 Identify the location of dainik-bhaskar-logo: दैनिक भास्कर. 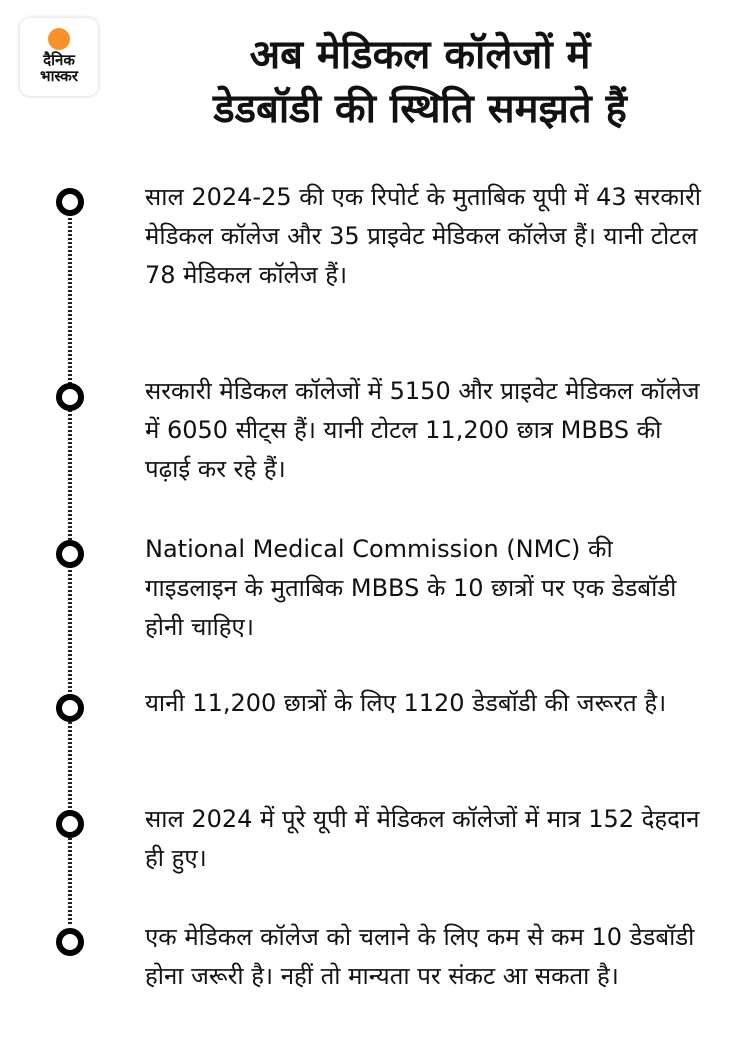
(59, 57).